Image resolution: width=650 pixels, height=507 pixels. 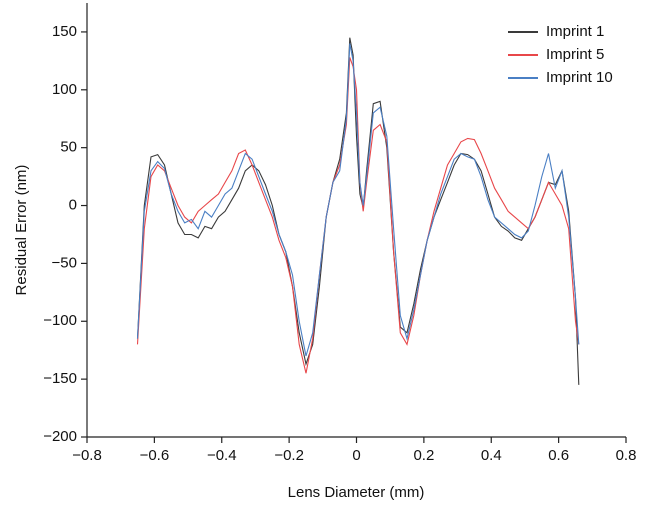 What do you see at coordinates (575, 31) in the screenshot?
I see `legend-label: Imprint 1` at bounding box center [575, 31].